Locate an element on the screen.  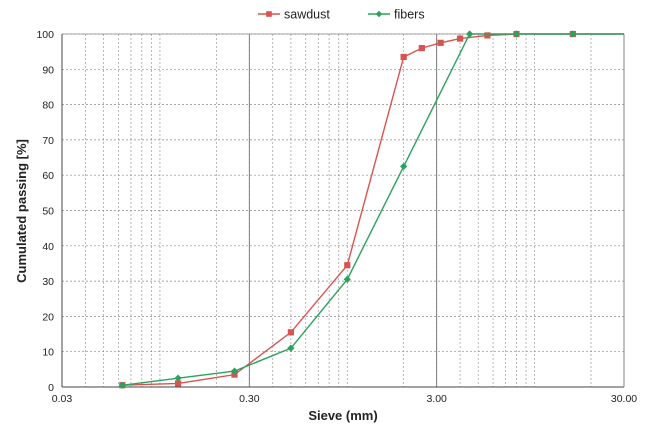
y-tick-label: 50 is located at coordinates (48, 212).